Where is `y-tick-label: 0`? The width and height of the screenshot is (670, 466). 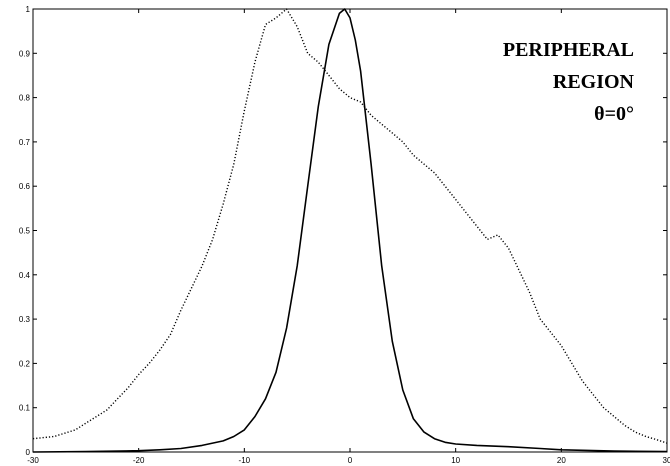 y-tick-label: 0 is located at coordinates (28, 452).